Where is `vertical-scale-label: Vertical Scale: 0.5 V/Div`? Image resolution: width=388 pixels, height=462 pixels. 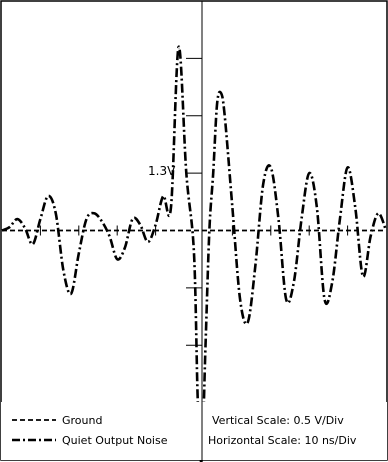
vertical-scale-label: Vertical Scale: 0.5 V/Div is located at coordinates (278, 420).